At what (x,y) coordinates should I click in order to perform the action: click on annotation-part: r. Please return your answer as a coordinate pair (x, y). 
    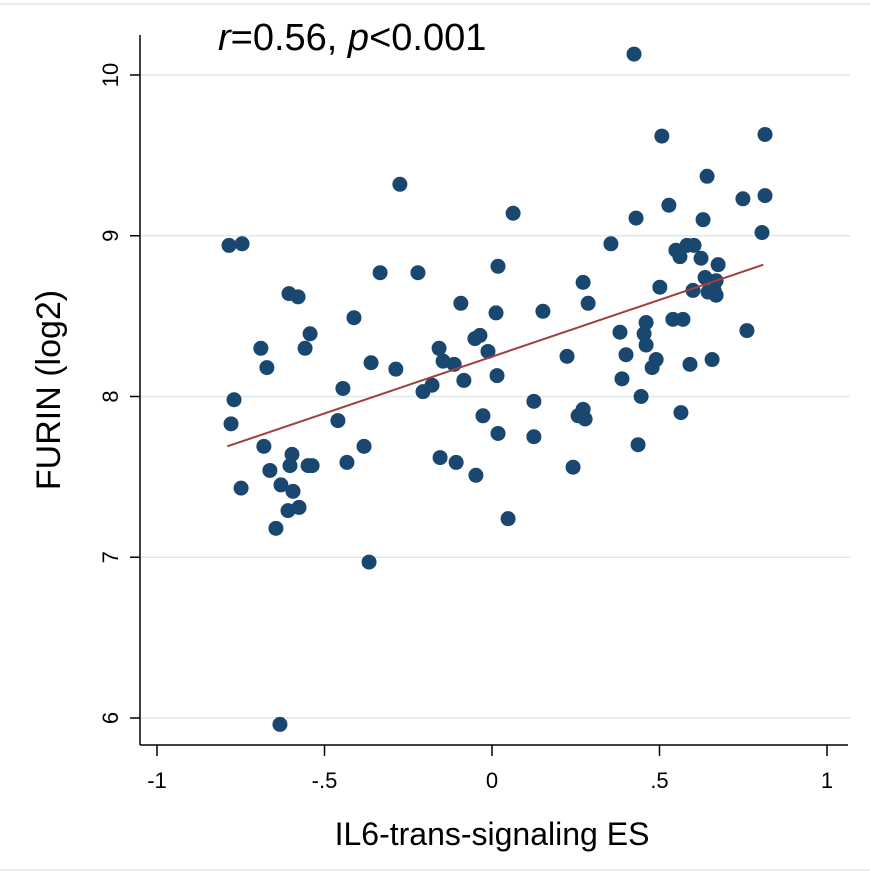
    Looking at the image, I should click on (225, 38).